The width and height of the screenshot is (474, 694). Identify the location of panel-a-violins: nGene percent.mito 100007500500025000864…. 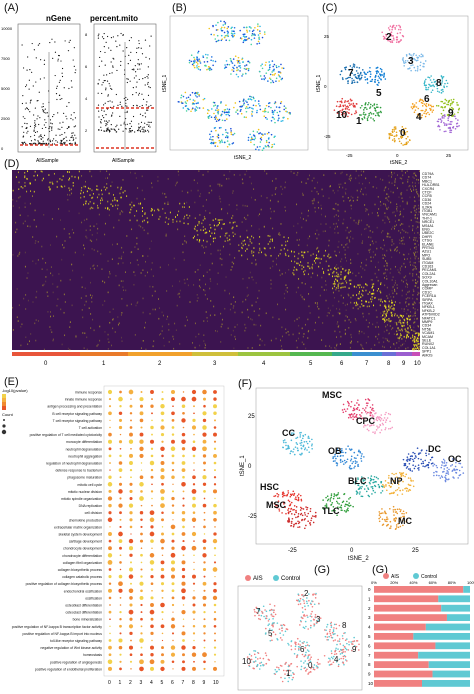
(79, 89).